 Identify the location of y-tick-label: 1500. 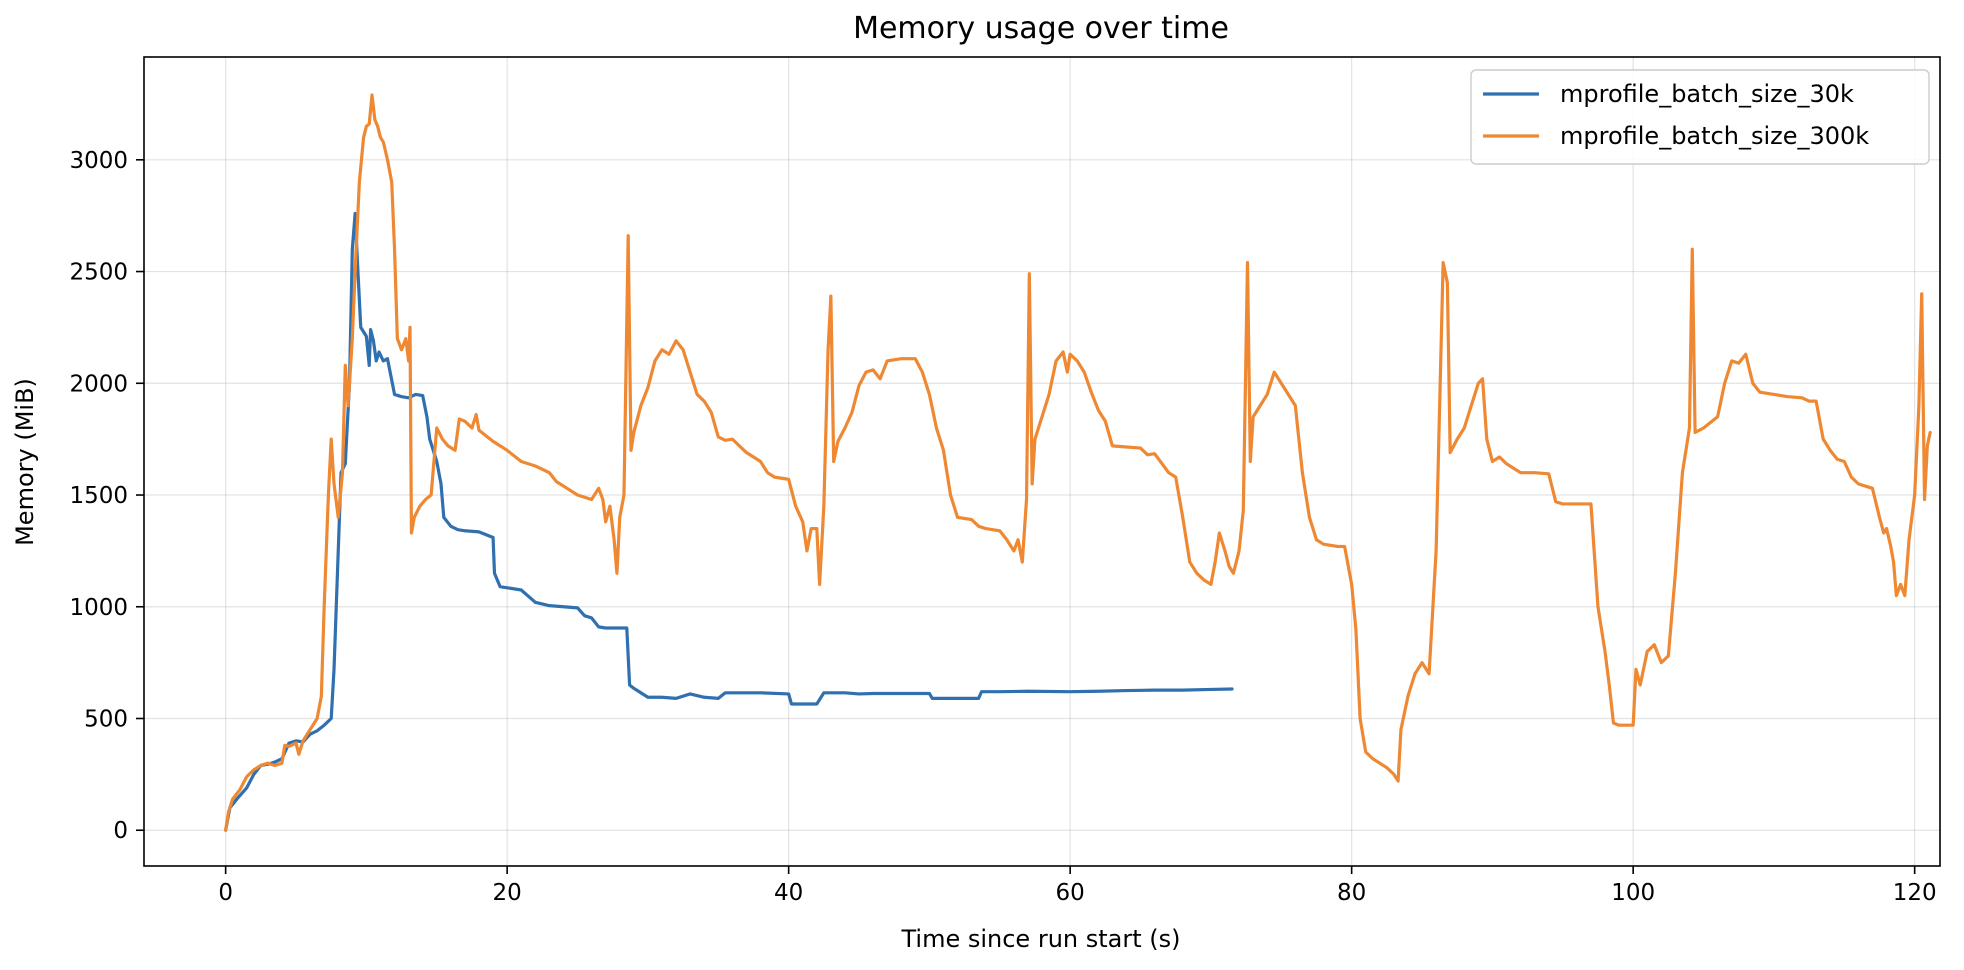
(98, 496).